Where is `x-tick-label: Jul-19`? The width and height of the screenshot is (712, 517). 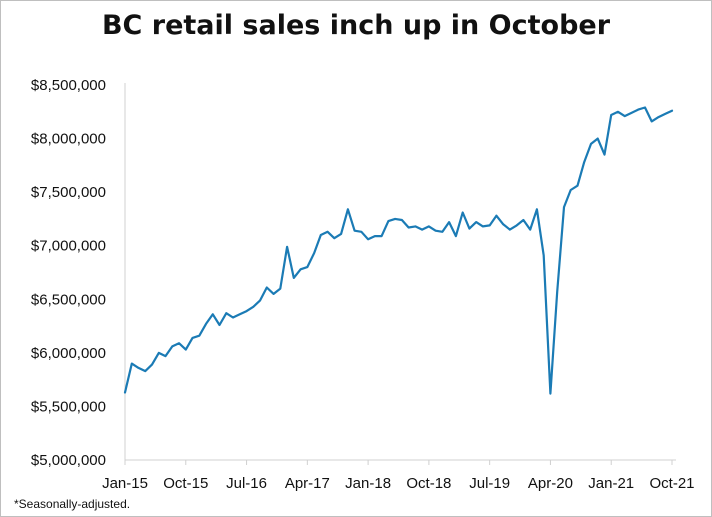 x-tick-label: Jul-19 is located at coordinates (489, 483).